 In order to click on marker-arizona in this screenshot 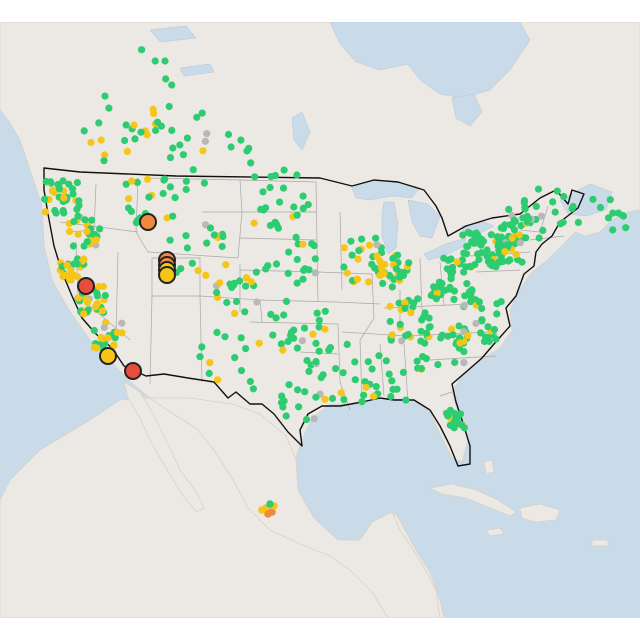, I will do `click(133, 371)`.